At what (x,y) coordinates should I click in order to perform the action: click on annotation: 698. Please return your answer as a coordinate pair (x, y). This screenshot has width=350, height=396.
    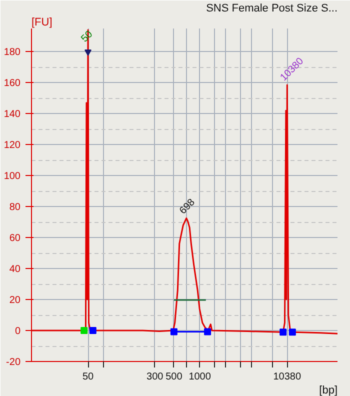
    Looking at the image, I should click on (188, 206).